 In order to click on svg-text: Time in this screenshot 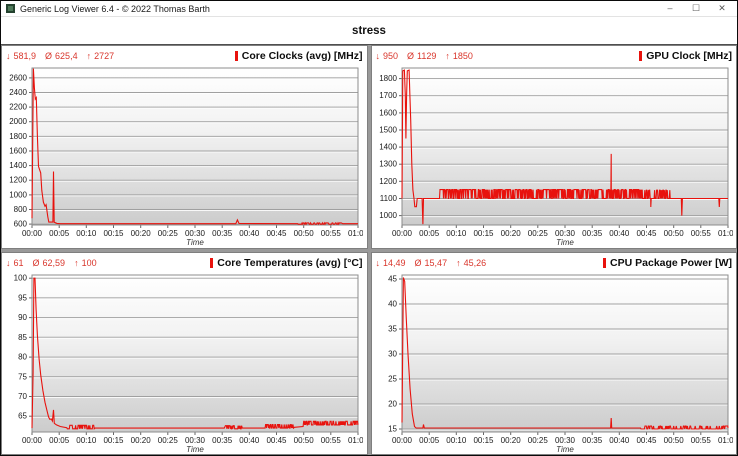, I will do `click(195, 242)`.